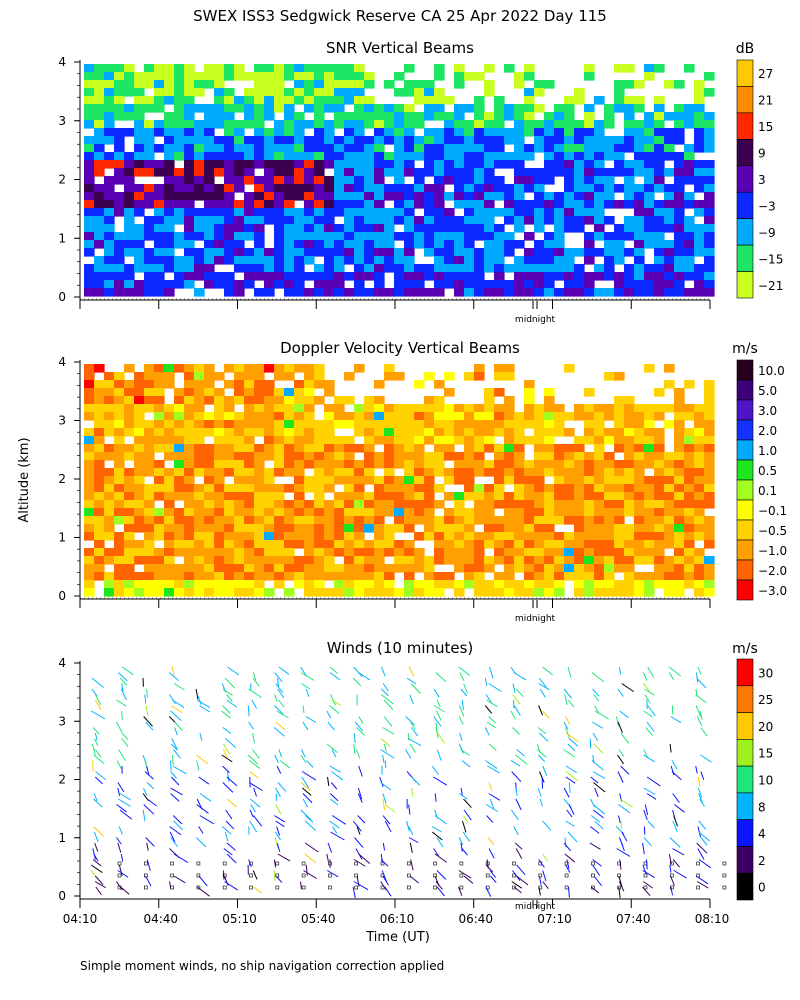 This screenshot has width=800, height=1000. I want to click on x-tick-label: 04:40, so click(160, 919).